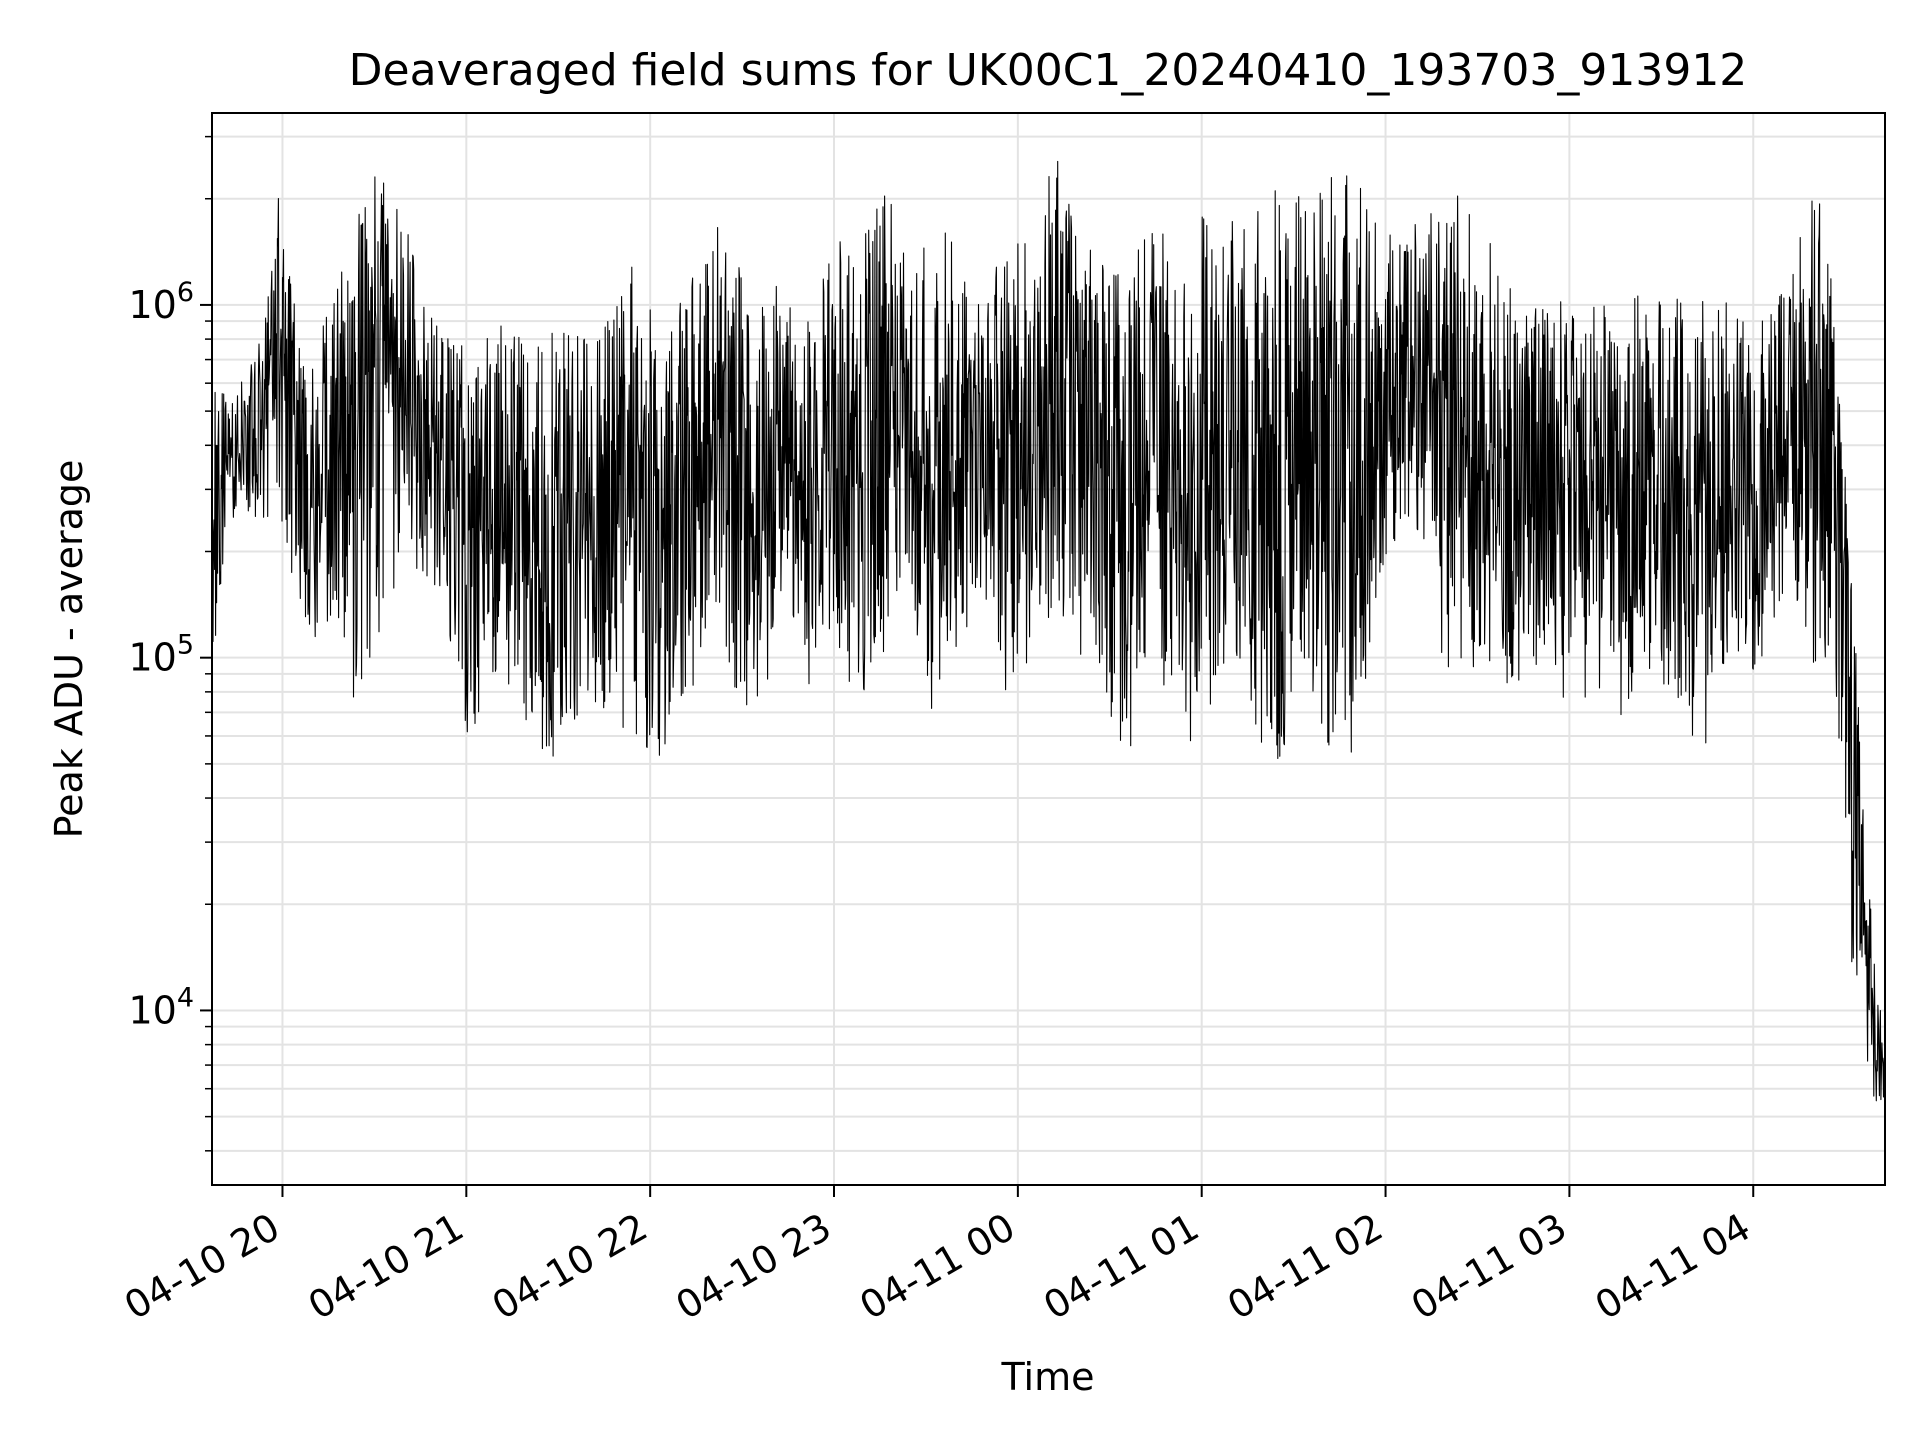 The height and width of the screenshot is (1440, 1920). Describe the element at coordinates (185, 645) in the screenshot. I see `y-tick-label-exponent: 5` at that location.